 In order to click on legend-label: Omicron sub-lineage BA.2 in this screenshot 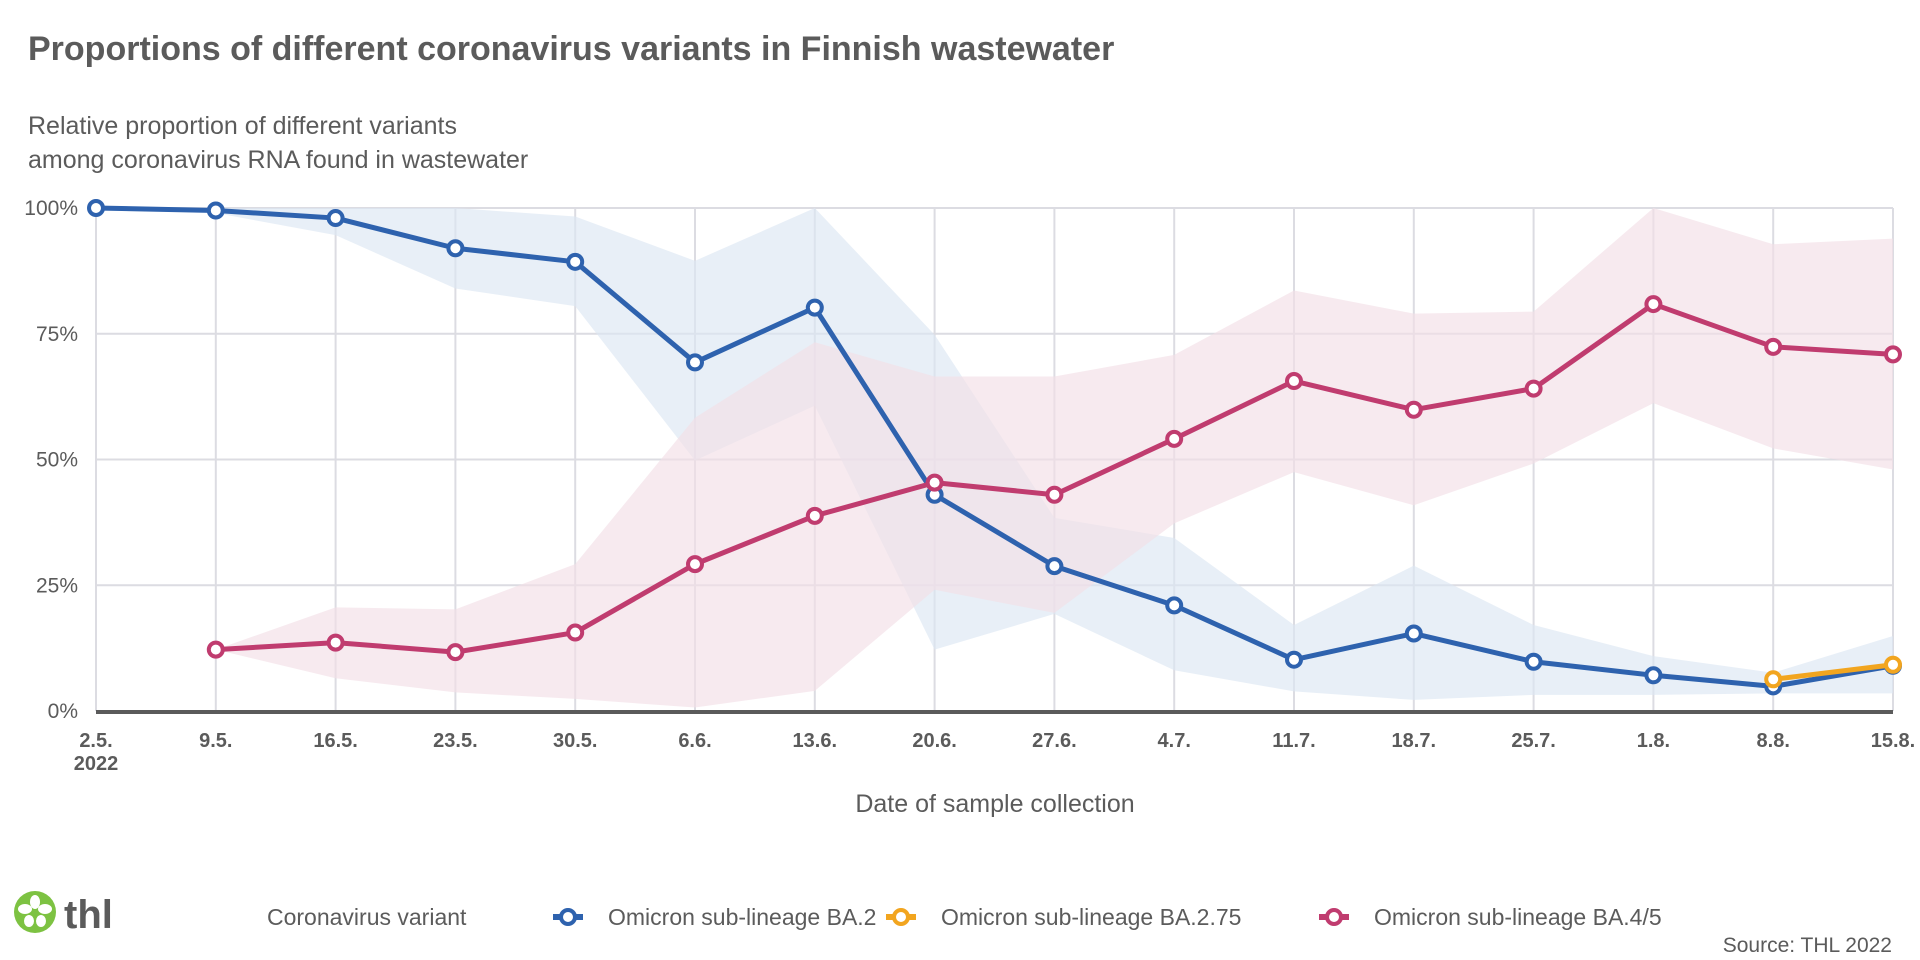, I will do `click(742, 917)`.